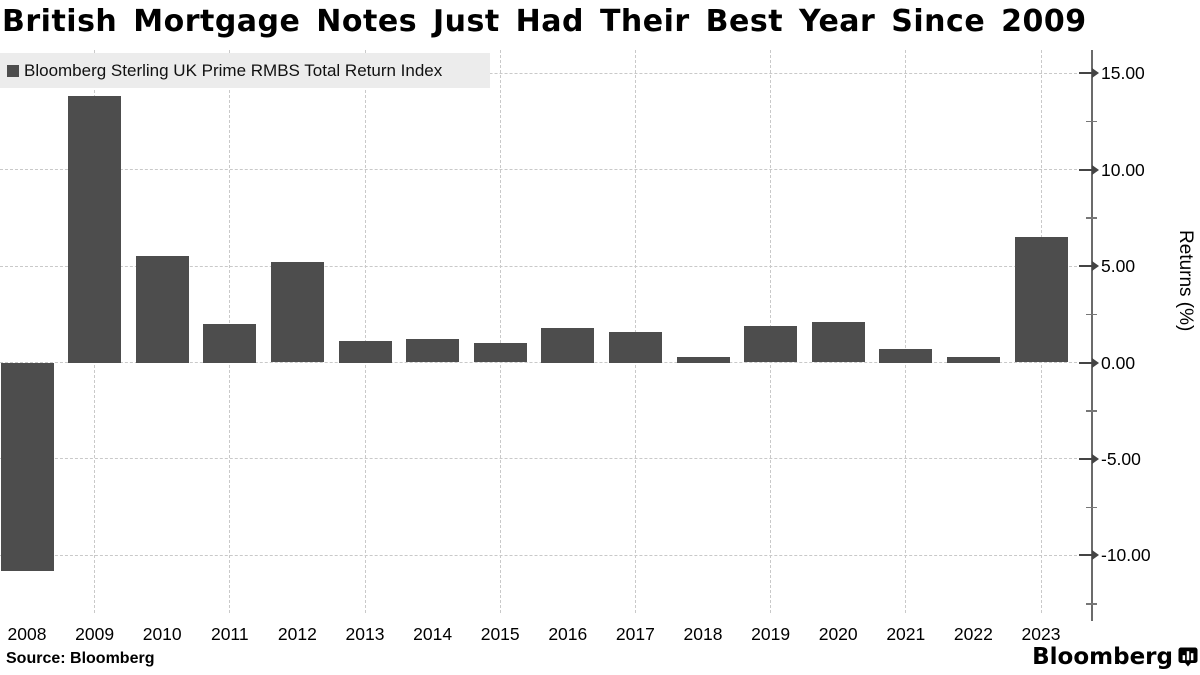 Image resolution: width=1200 pixels, height=675 pixels. I want to click on x-tick-label: 2010, so click(162, 634).